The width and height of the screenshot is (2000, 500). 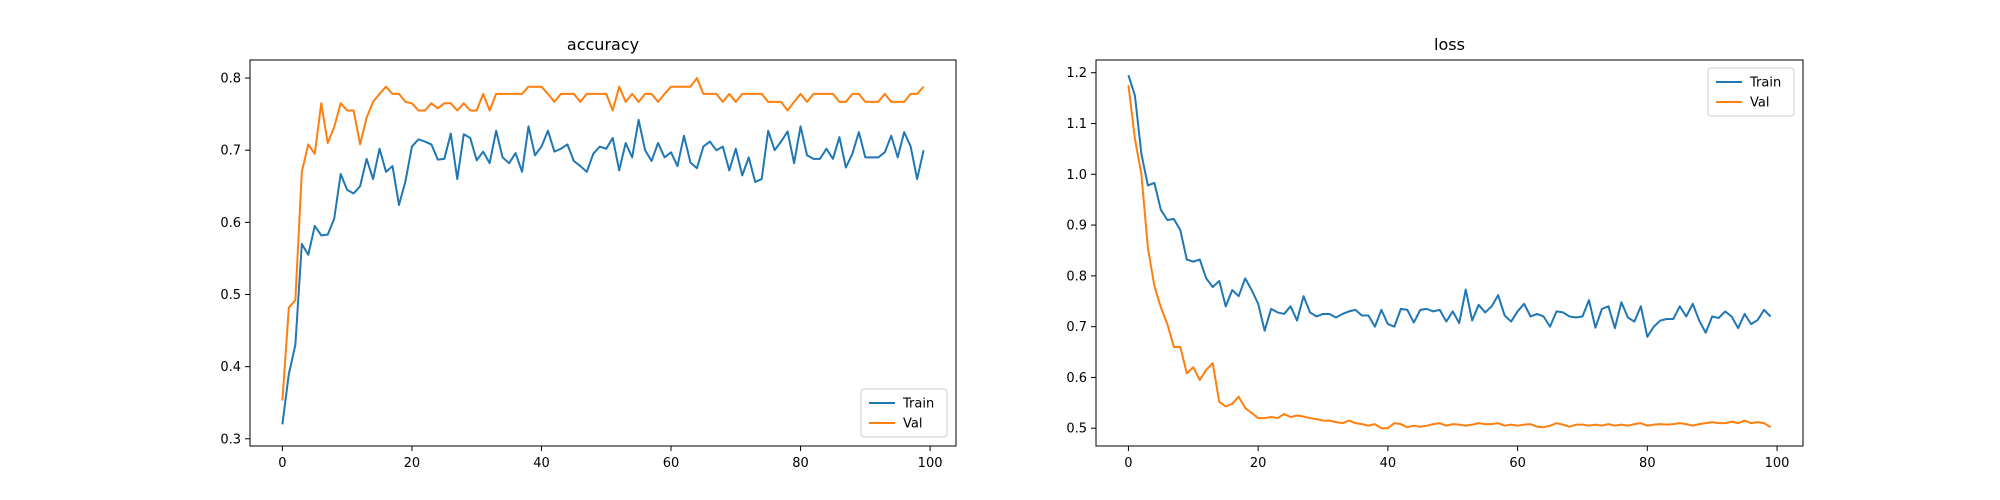 I want to click on y-tick-label: 1.2, so click(x=1076, y=73).